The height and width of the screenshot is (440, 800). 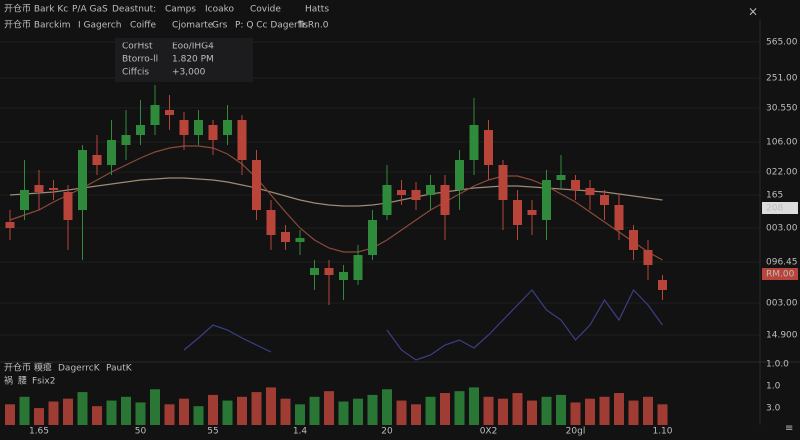 I want to click on toolbar-item: Covide, so click(x=265, y=10).